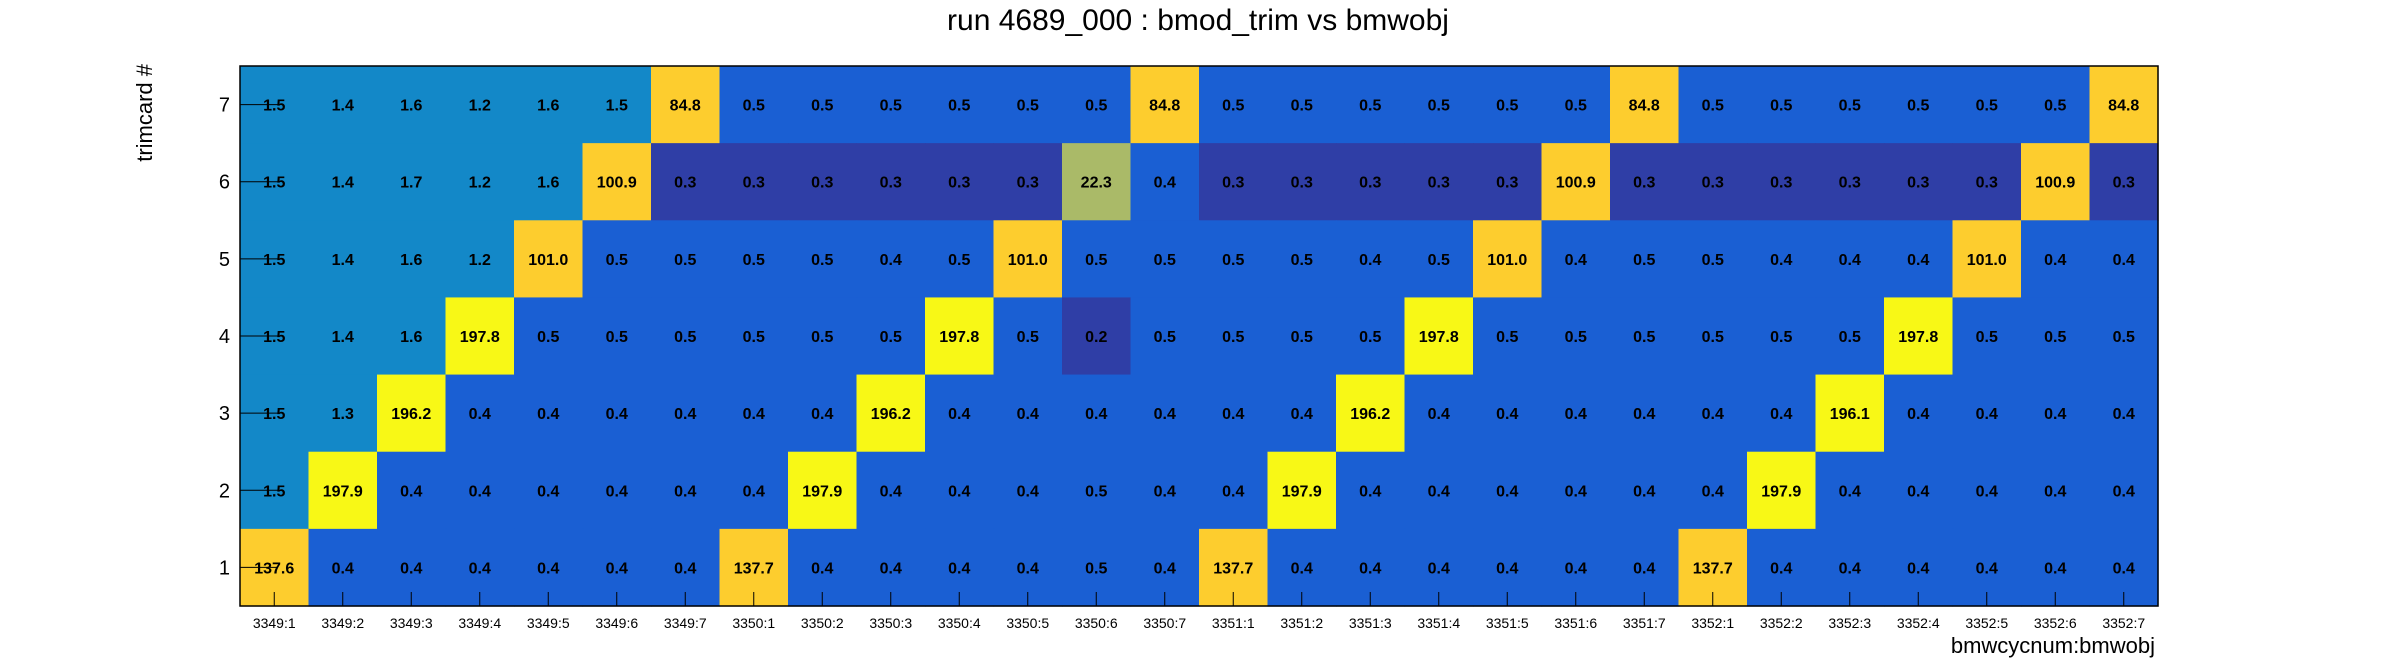  I want to click on cell-value-label: 1.6, so click(548, 183).